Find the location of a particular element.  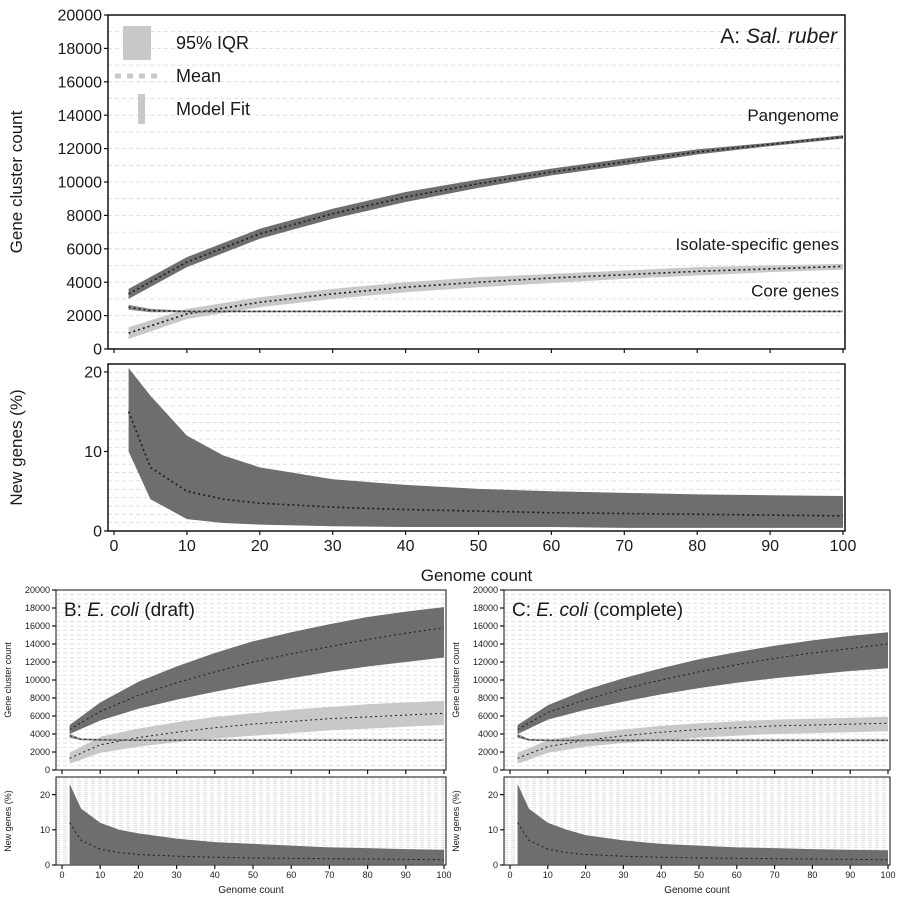

legend-label: Model Fit is located at coordinates (213, 109).